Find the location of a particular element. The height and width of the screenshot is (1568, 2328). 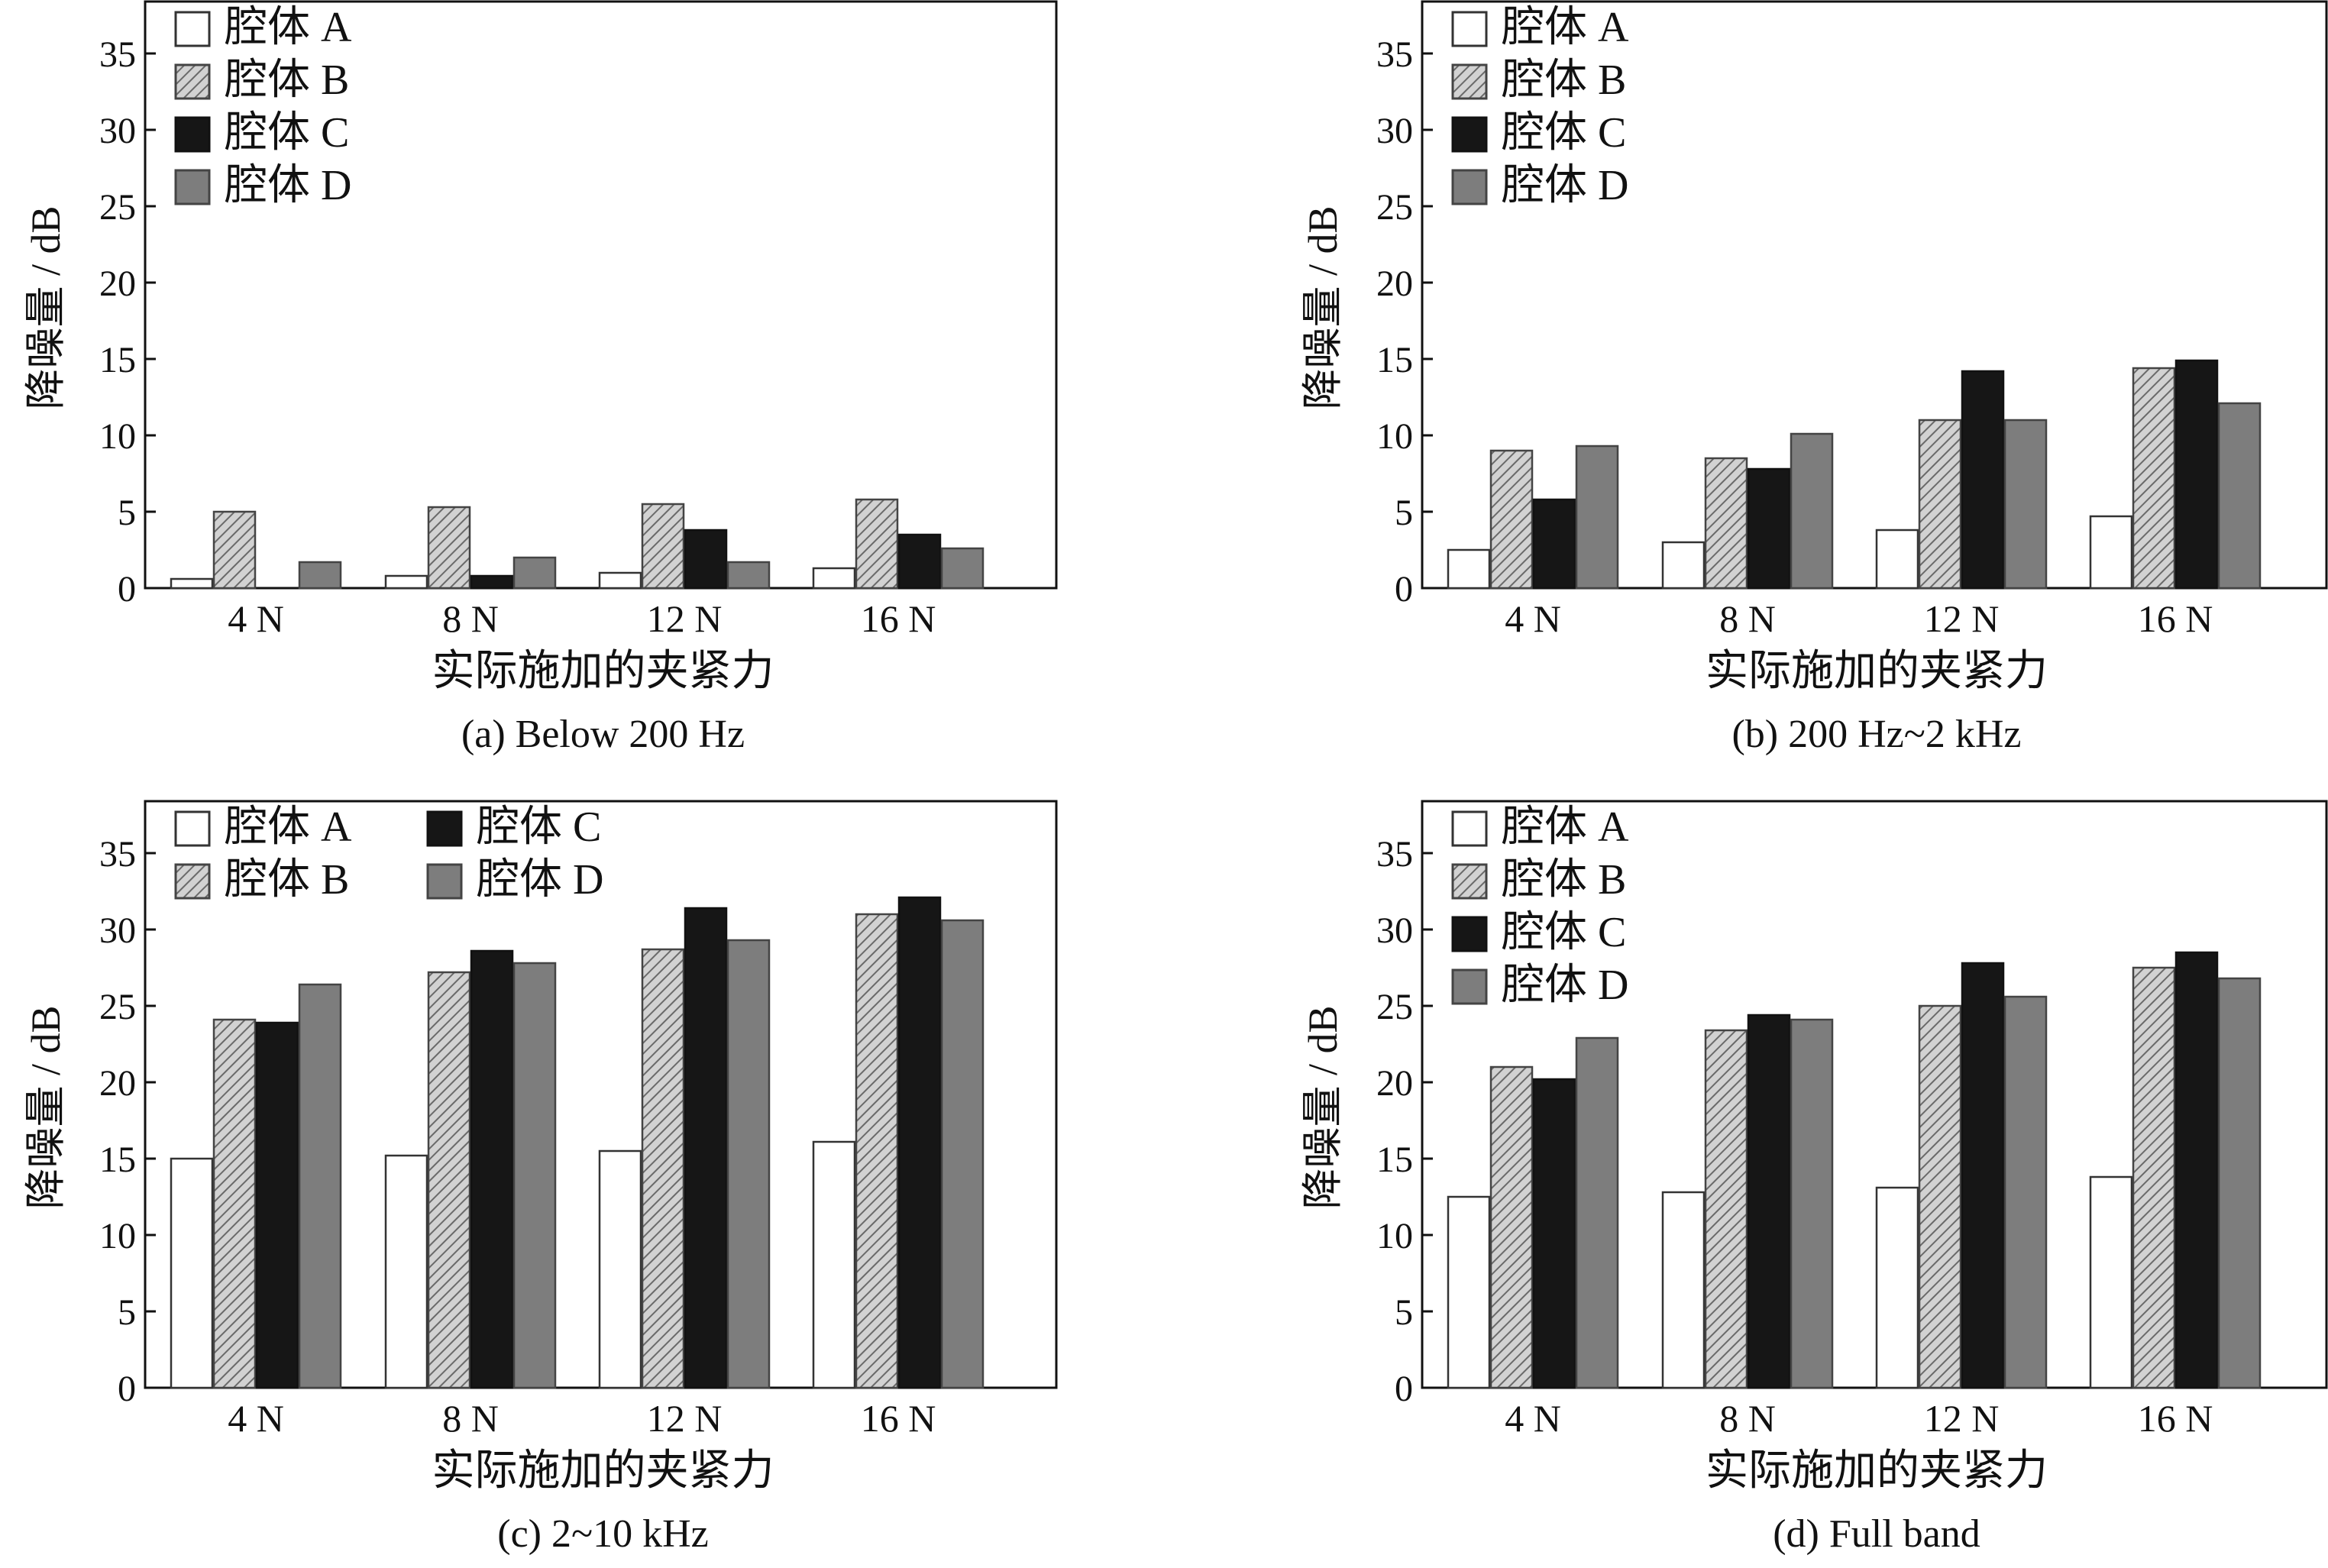

panel-caption: (d) Full band is located at coordinates (1876, 1534).